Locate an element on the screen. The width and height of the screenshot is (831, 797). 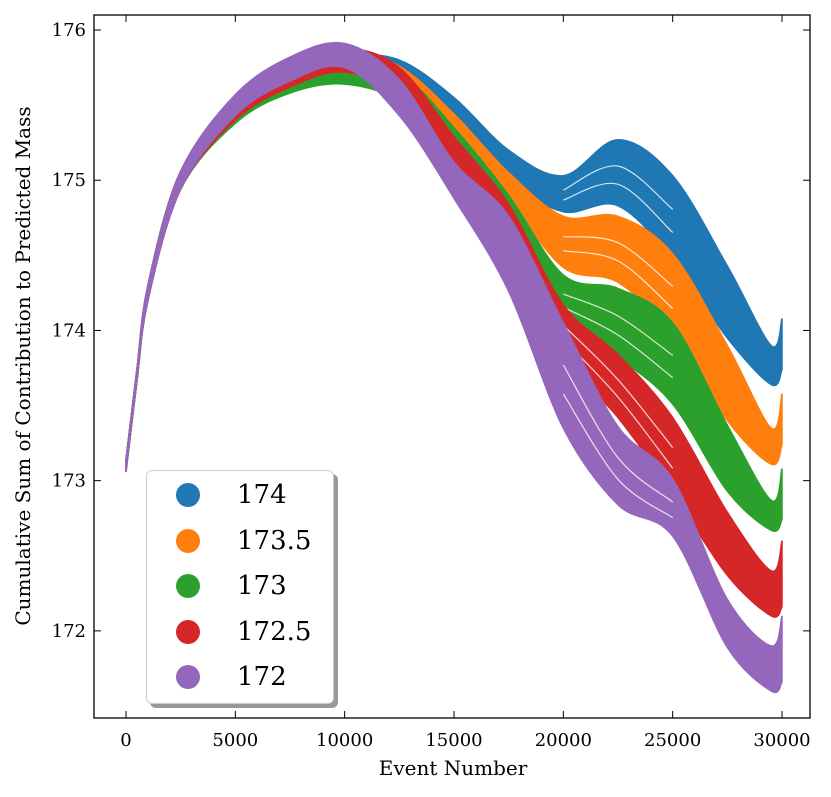
legend-label: 172 is located at coordinates (262, 677).